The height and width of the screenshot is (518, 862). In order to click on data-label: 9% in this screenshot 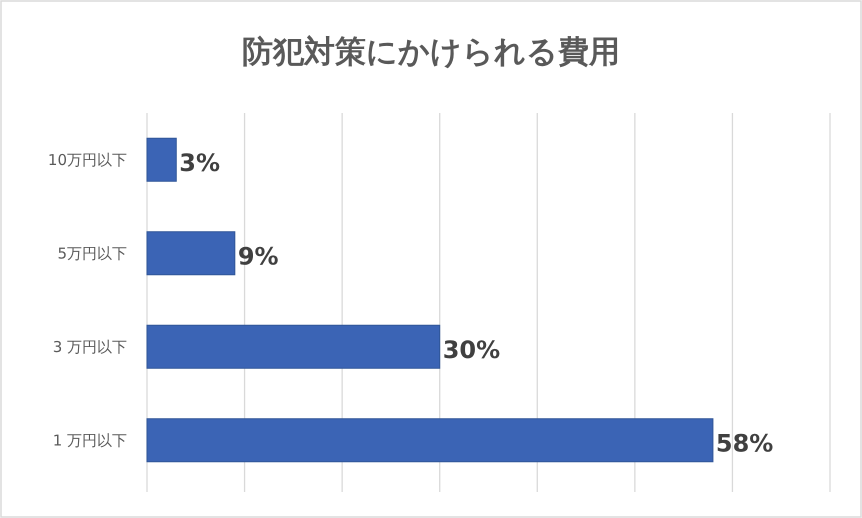, I will do `click(258, 256)`.